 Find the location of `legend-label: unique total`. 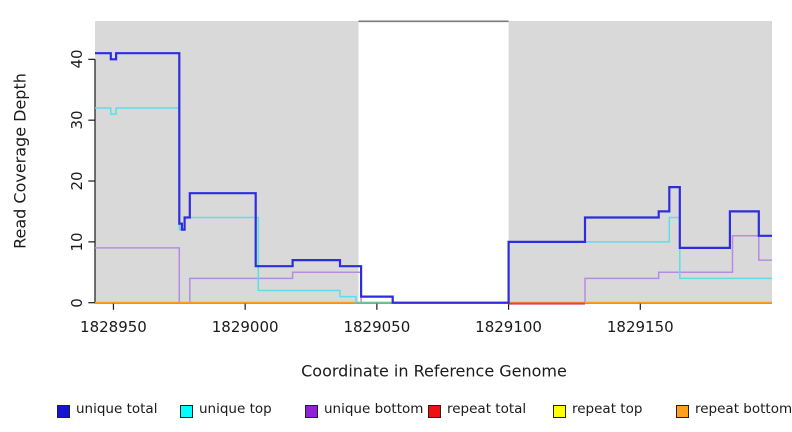

legend-label: unique total is located at coordinates (117, 409).